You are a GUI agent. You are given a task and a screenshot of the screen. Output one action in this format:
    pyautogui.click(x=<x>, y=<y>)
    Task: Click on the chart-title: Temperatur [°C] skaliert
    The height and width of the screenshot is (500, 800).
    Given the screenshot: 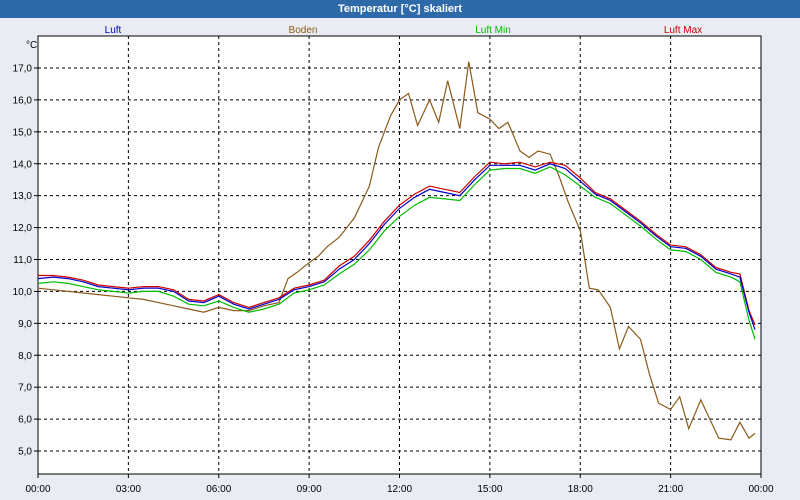 What is the action you would take?
    pyautogui.click(x=400, y=9)
    